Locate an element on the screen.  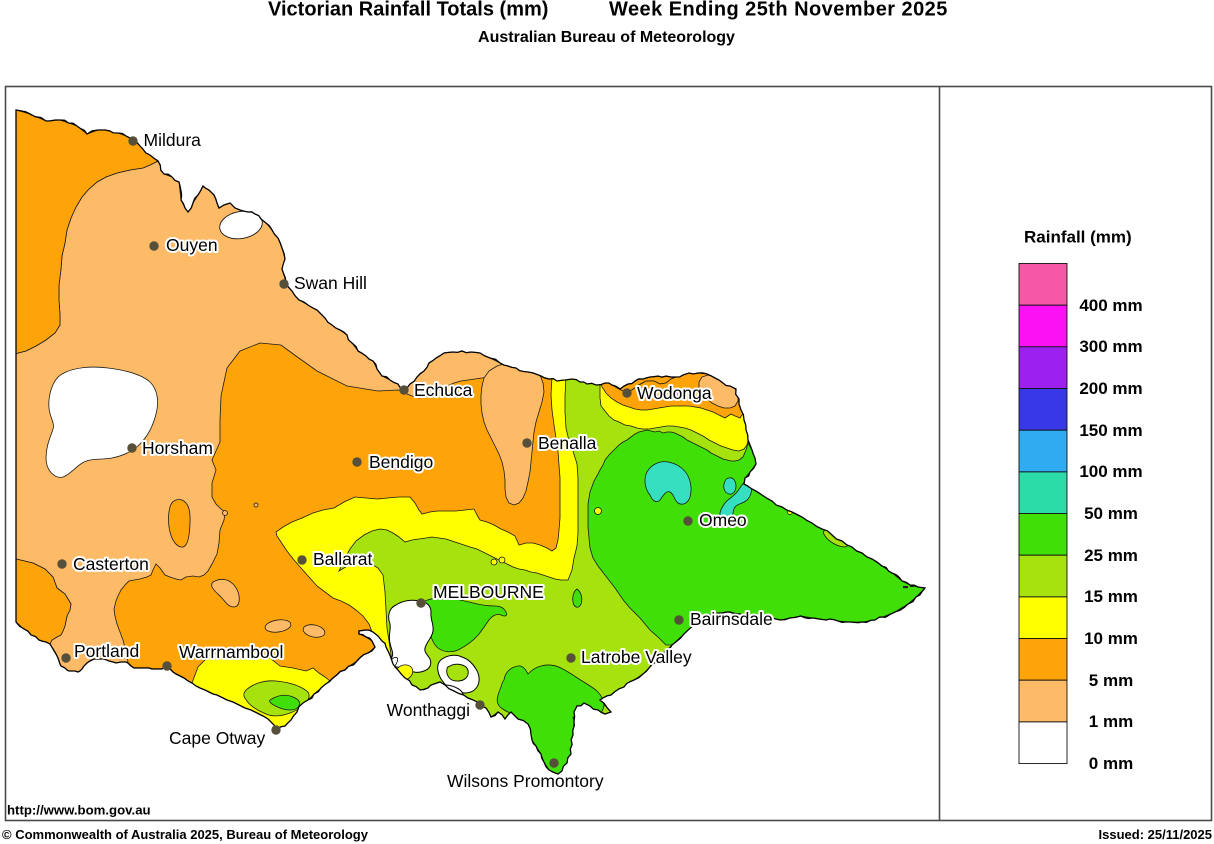
svg-text: Mildura is located at coordinates (173, 140).